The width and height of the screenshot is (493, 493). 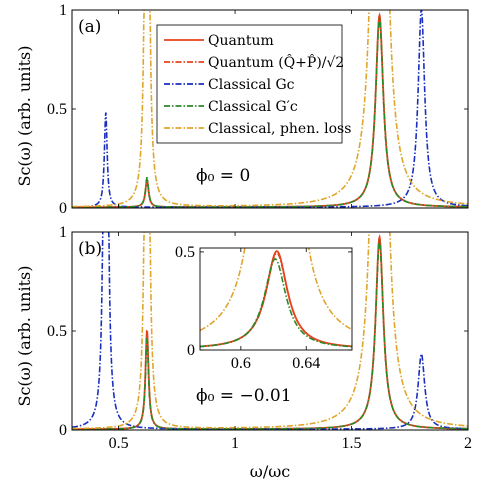 I want to click on panel-a-annotation: ϕ₀ = 0, so click(x=223, y=176).